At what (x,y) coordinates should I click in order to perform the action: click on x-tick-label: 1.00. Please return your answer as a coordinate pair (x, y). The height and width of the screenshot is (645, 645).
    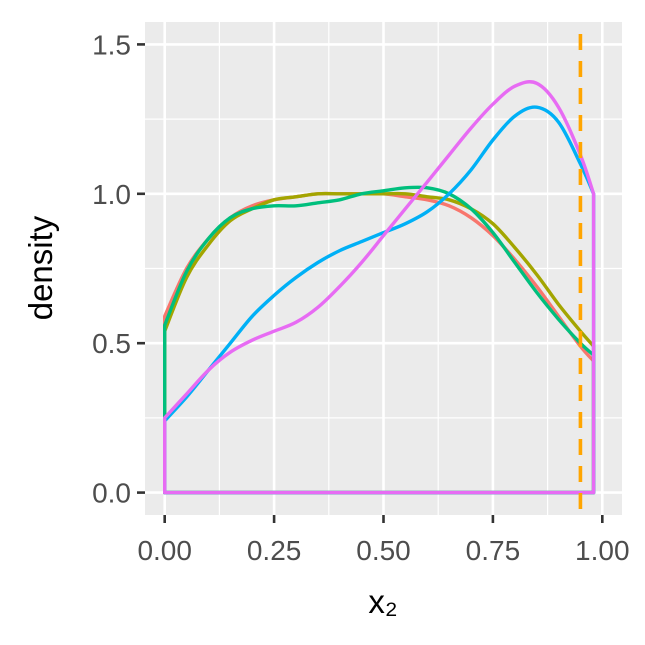
    Looking at the image, I should click on (602, 550).